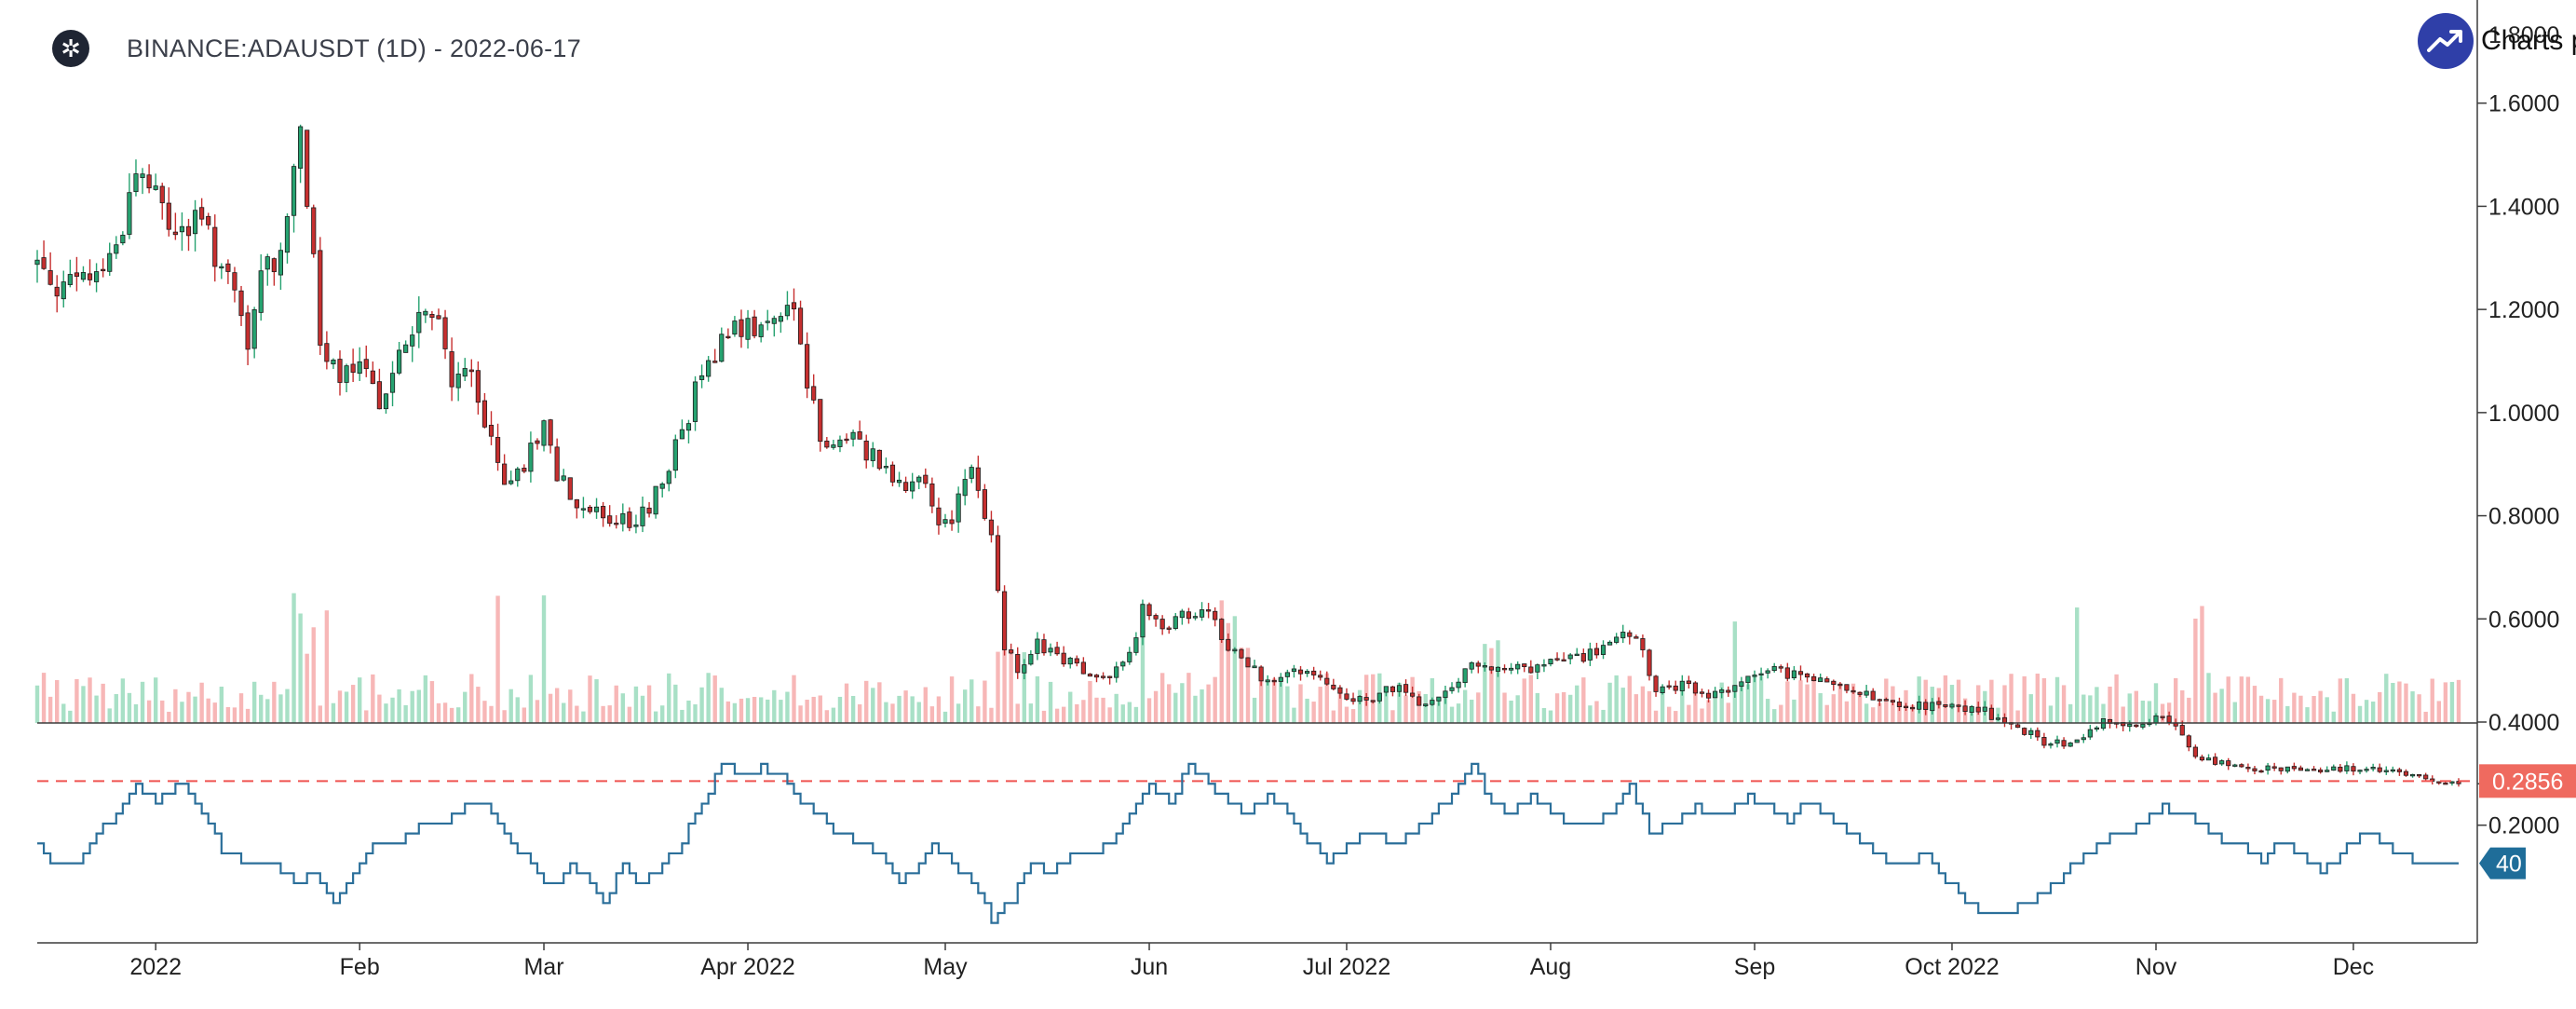  Describe the element at coordinates (1550, 967) in the screenshot. I see `time-tick-label: Aug` at that location.